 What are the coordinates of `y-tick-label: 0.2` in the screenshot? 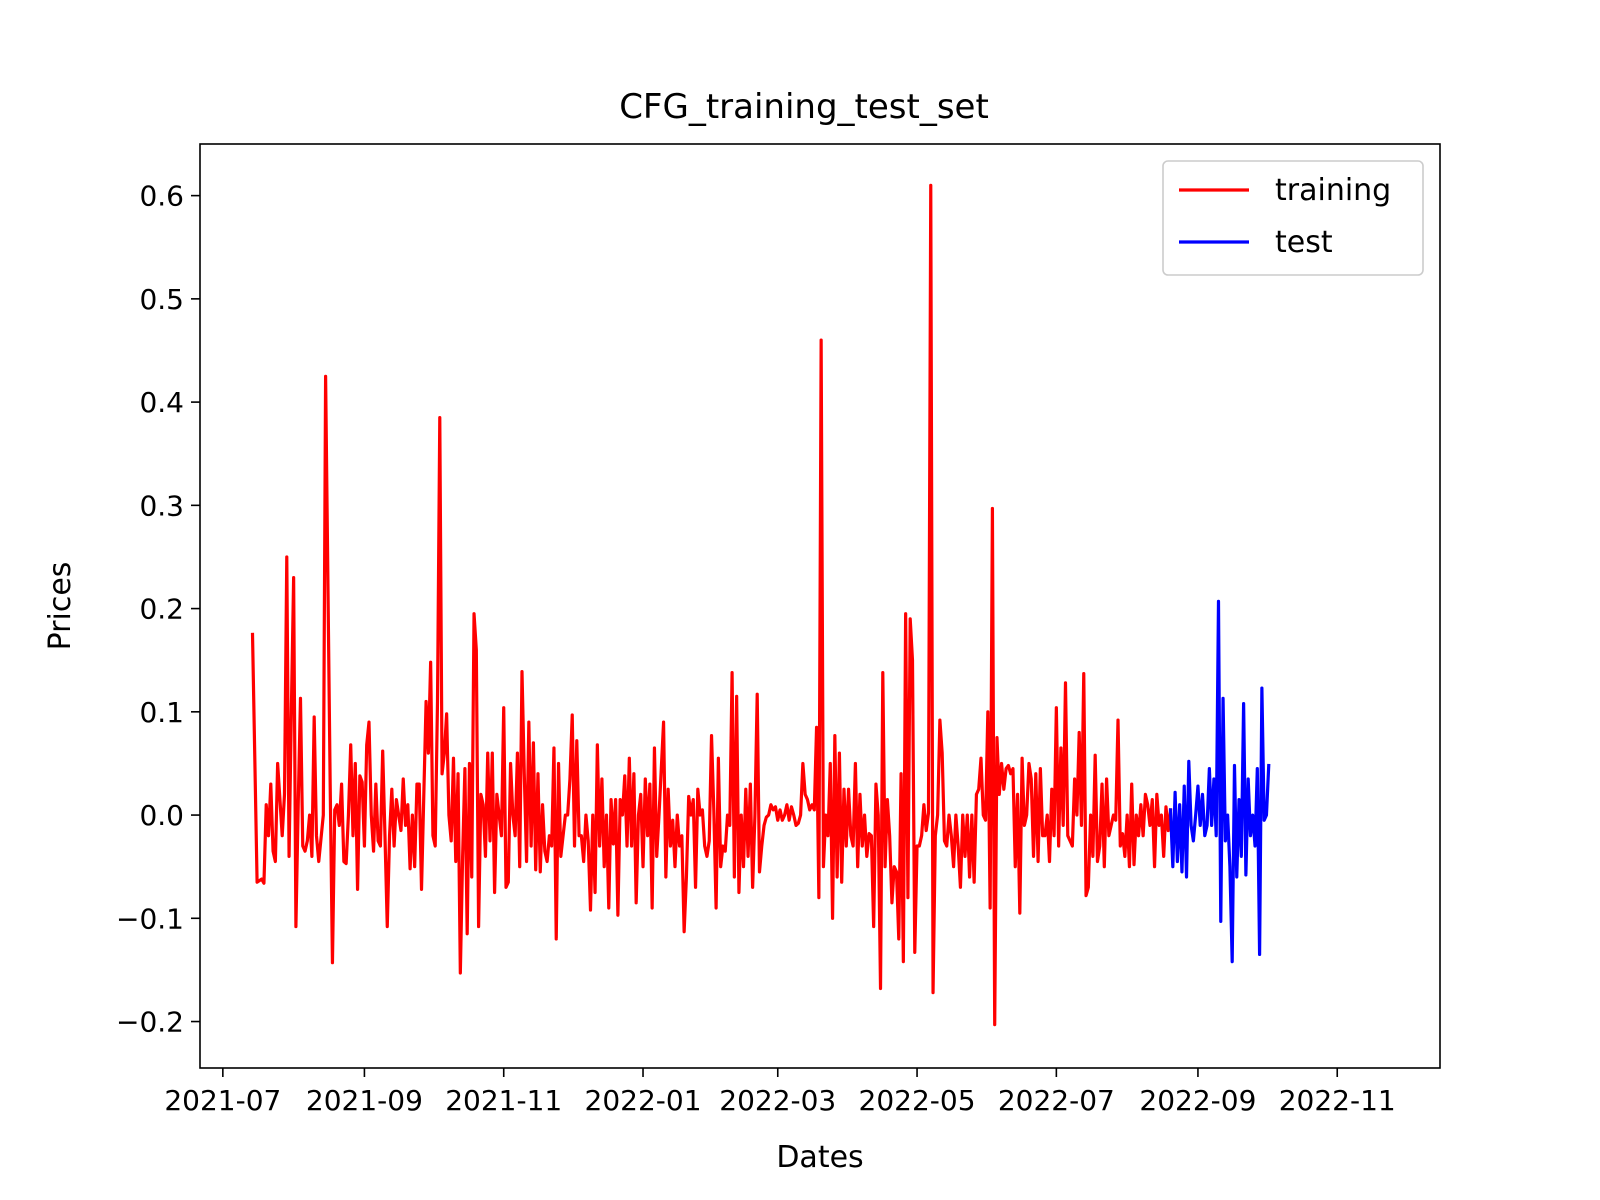 It's located at (161, 609).